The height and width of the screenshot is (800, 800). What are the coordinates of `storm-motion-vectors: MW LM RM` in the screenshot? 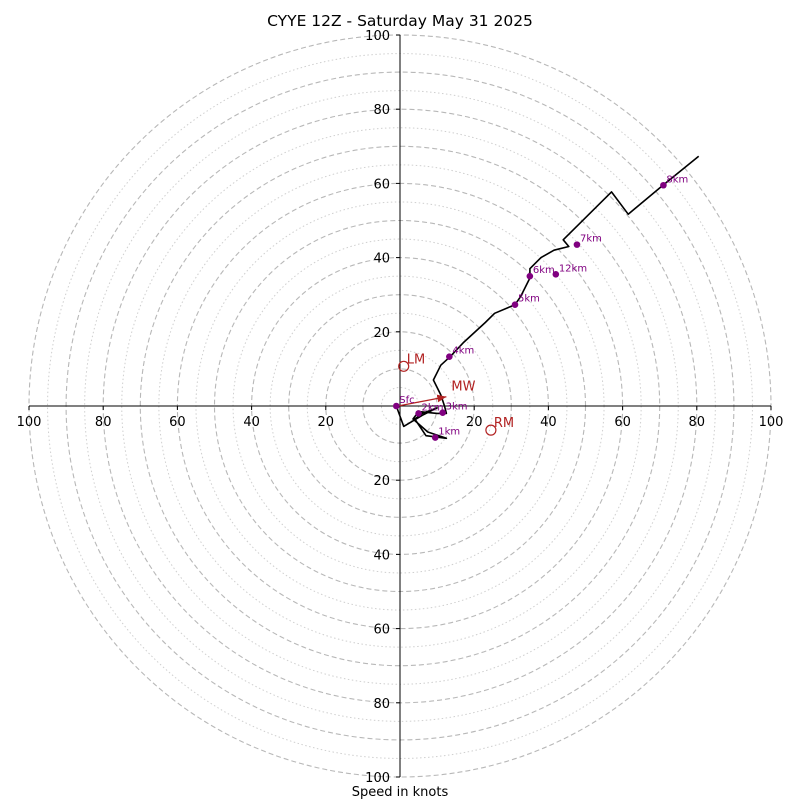 It's located at (455, 394).